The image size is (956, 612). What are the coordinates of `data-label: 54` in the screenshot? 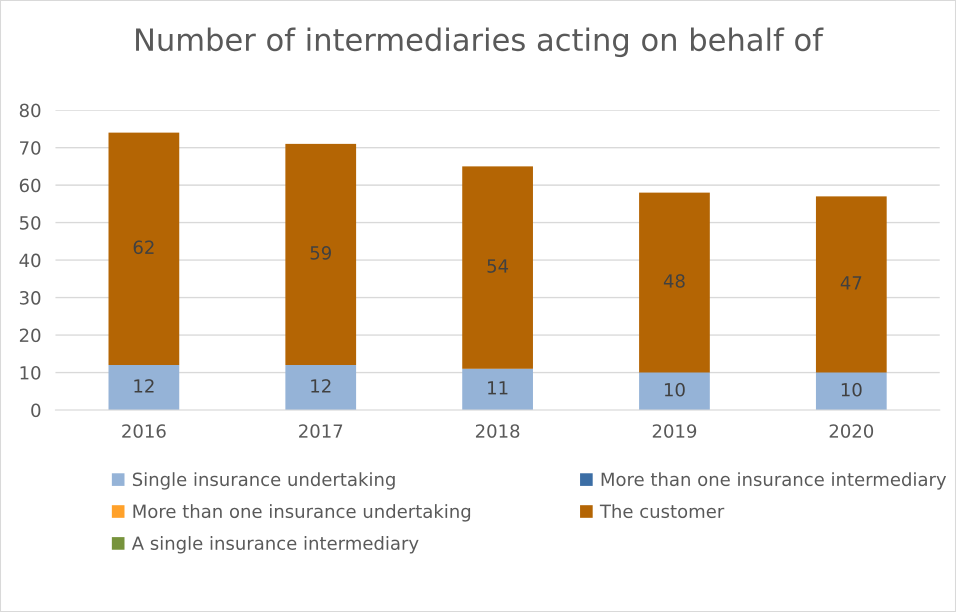 It's located at (498, 266).